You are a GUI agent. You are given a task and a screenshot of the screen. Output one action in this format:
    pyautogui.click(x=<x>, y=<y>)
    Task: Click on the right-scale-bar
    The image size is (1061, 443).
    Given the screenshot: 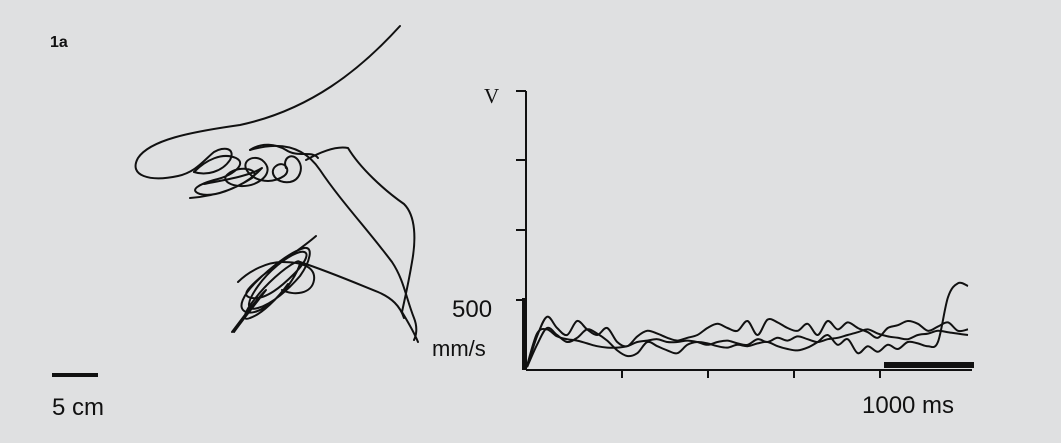 What is the action you would take?
    pyautogui.click(x=929, y=365)
    